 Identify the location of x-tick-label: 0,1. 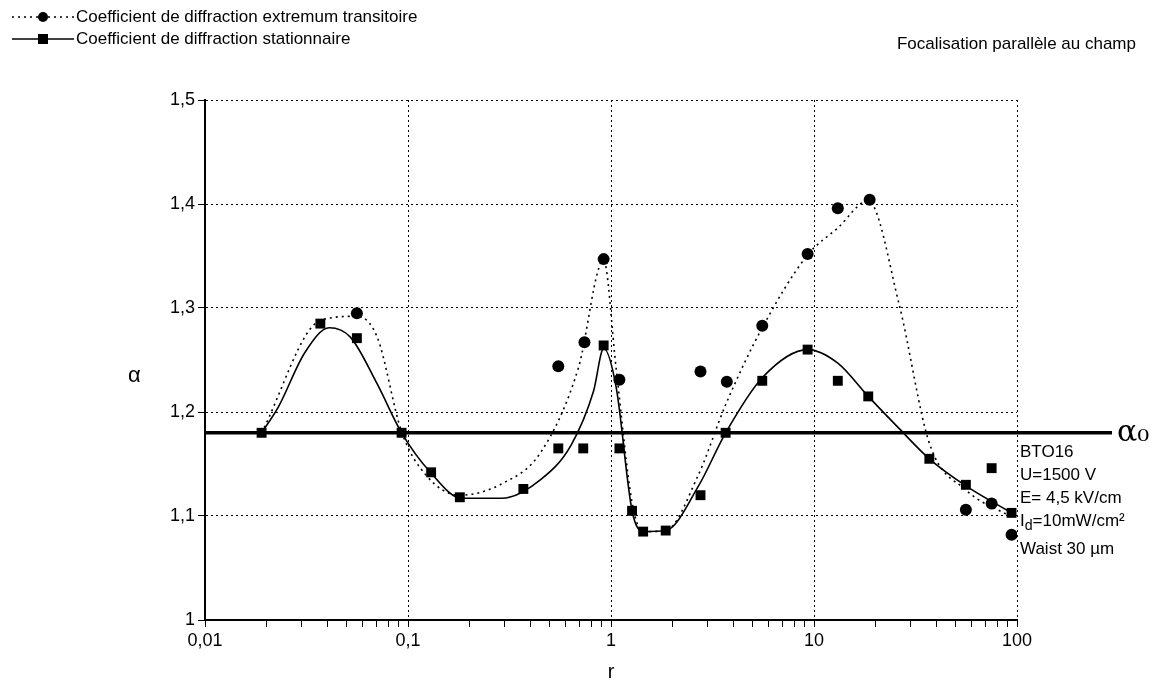
(408, 639).